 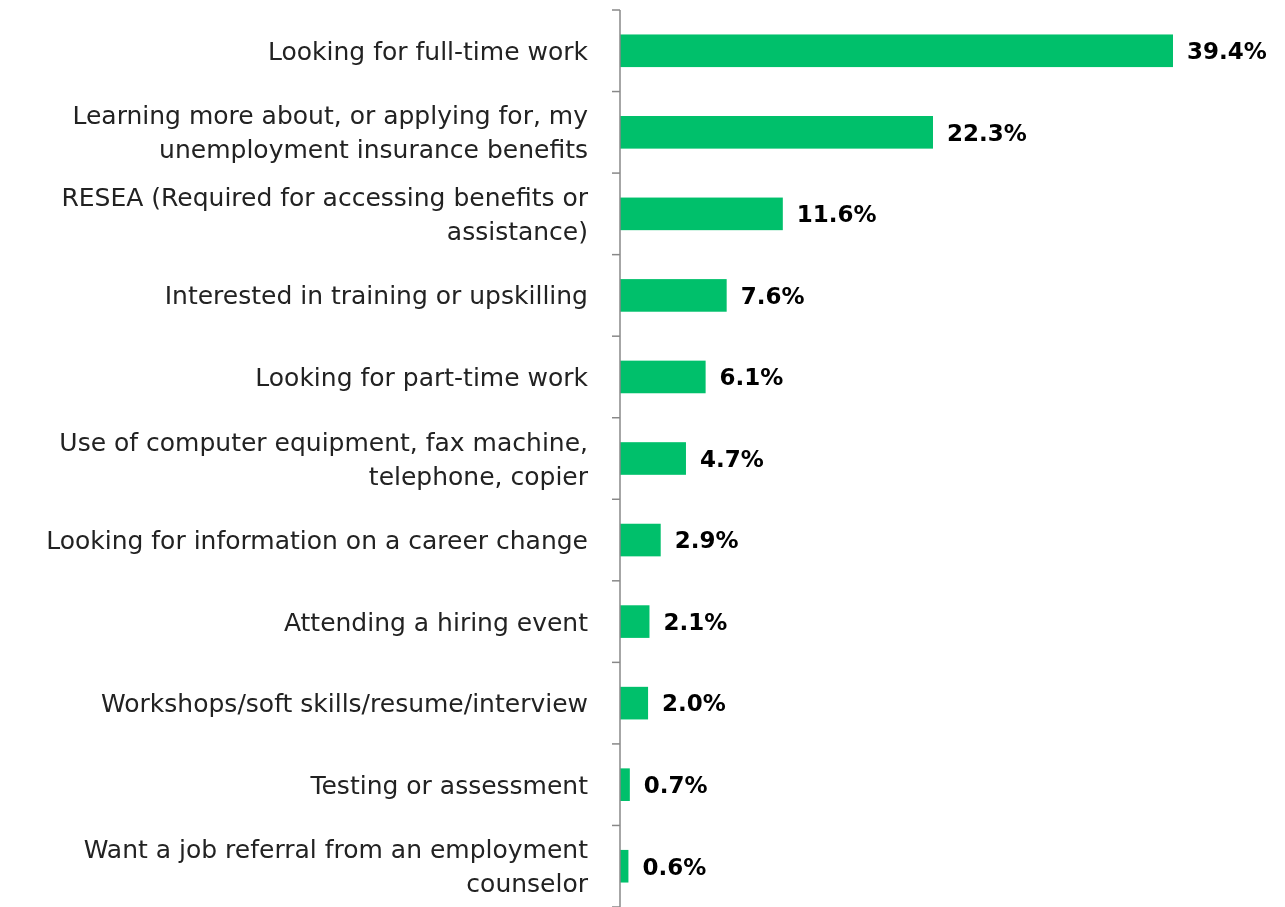 I want to click on y-tick-label: Looking for information on a career change, so click(x=317, y=541).